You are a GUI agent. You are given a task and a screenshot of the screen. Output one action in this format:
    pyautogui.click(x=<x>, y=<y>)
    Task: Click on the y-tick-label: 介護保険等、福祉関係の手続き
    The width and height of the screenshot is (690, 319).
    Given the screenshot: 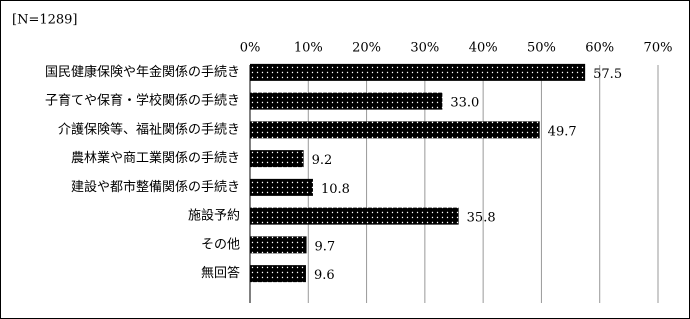 What is the action you would take?
    pyautogui.click(x=149, y=129)
    